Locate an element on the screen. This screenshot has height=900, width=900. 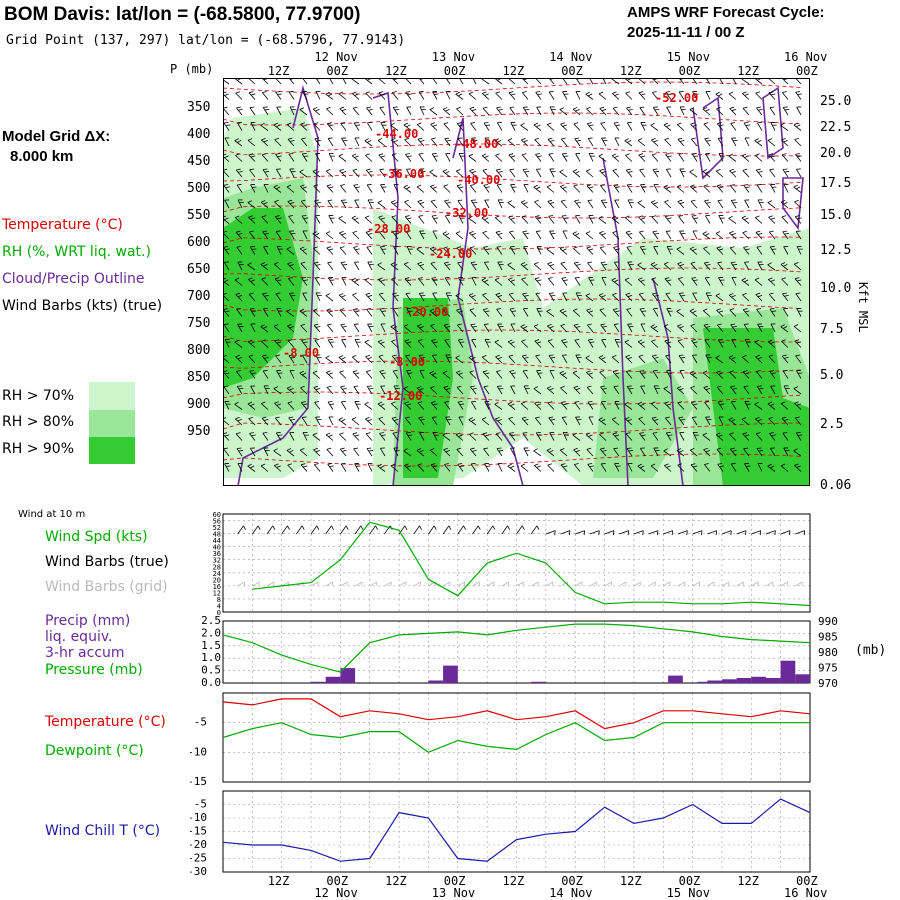
panel-frame is located at coordinates (516, 652).